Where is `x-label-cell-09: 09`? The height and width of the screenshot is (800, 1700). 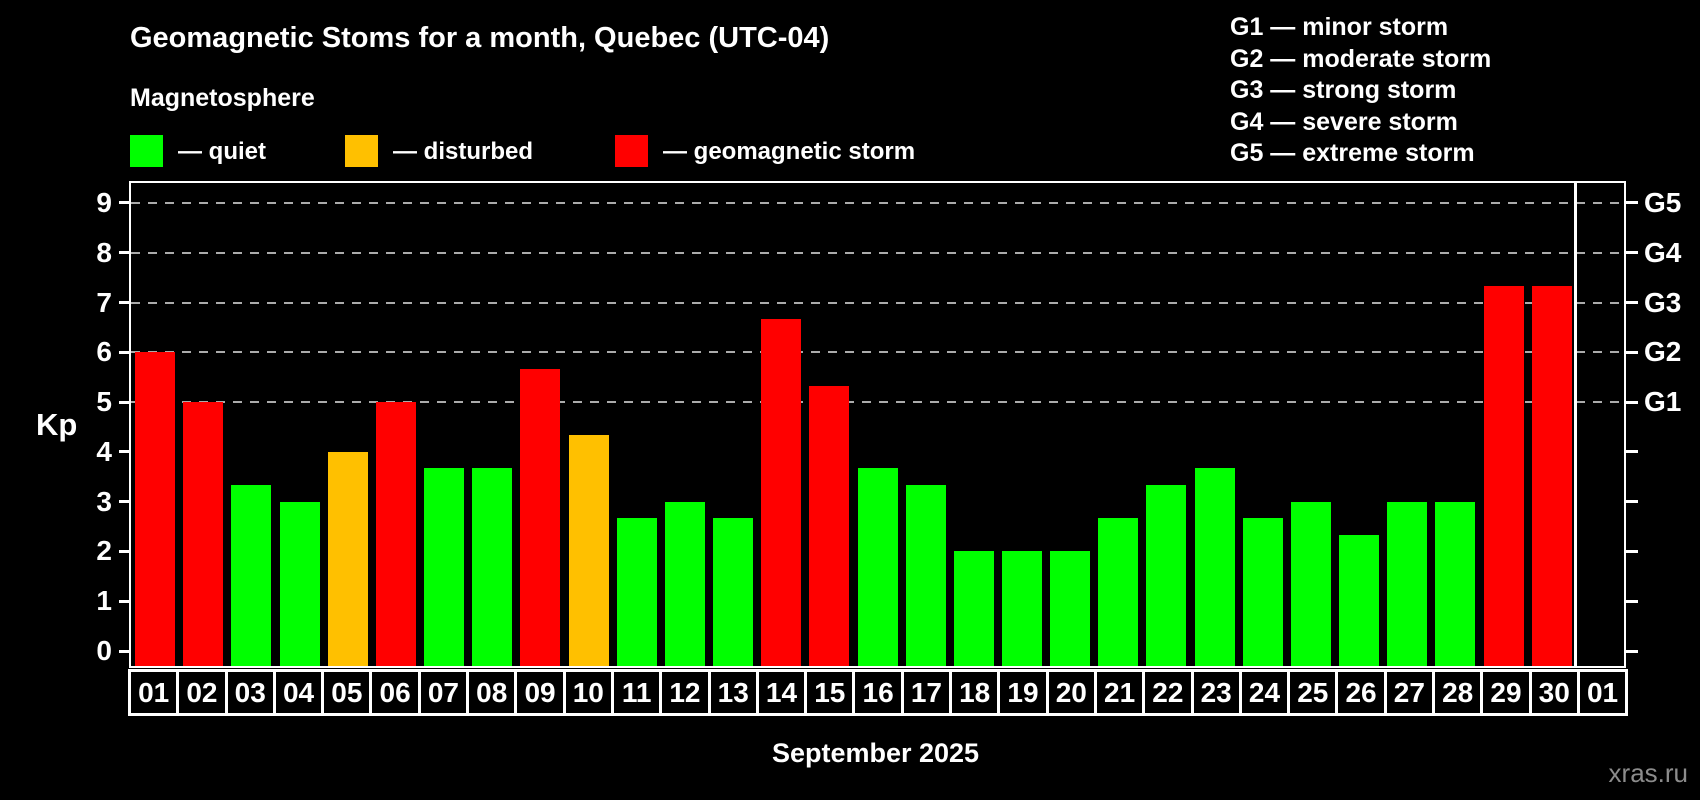
x-label-cell-09: 09 is located at coordinates (541, 692).